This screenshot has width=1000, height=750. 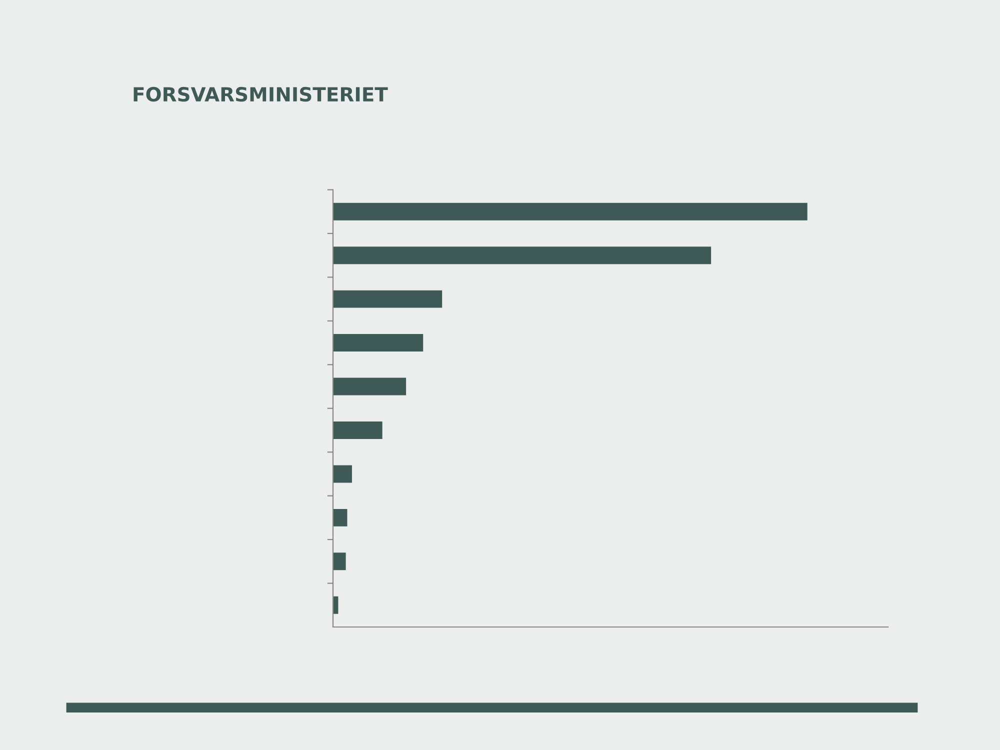 What do you see at coordinates (261, 94) in the screenshot?
I see `text: FORSVARSMINISTERIET` at bounding box center [261, 94].